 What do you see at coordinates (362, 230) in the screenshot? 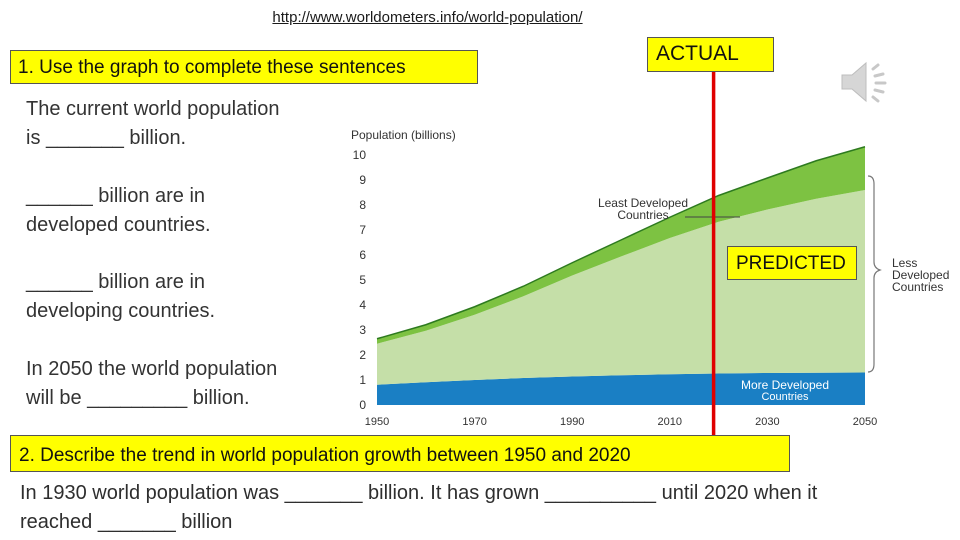
I see `y-tick-label: 7` at bounding box center [362, 230].